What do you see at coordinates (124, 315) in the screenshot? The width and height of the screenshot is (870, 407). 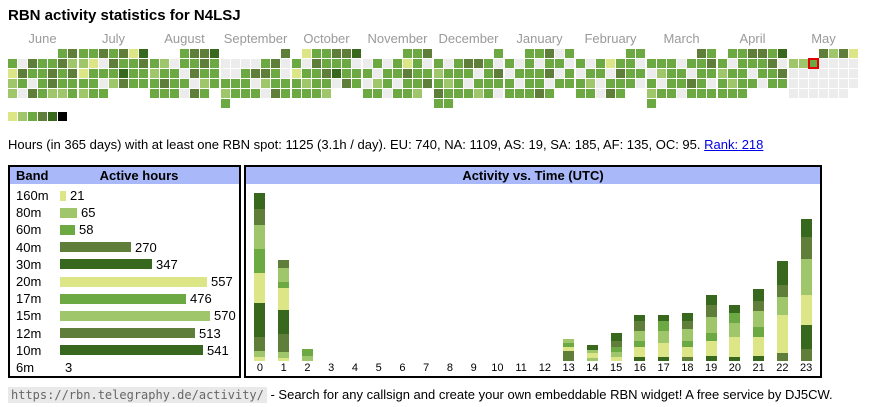 I see `band-row: 15m 570` at bounding box center [124, 315].